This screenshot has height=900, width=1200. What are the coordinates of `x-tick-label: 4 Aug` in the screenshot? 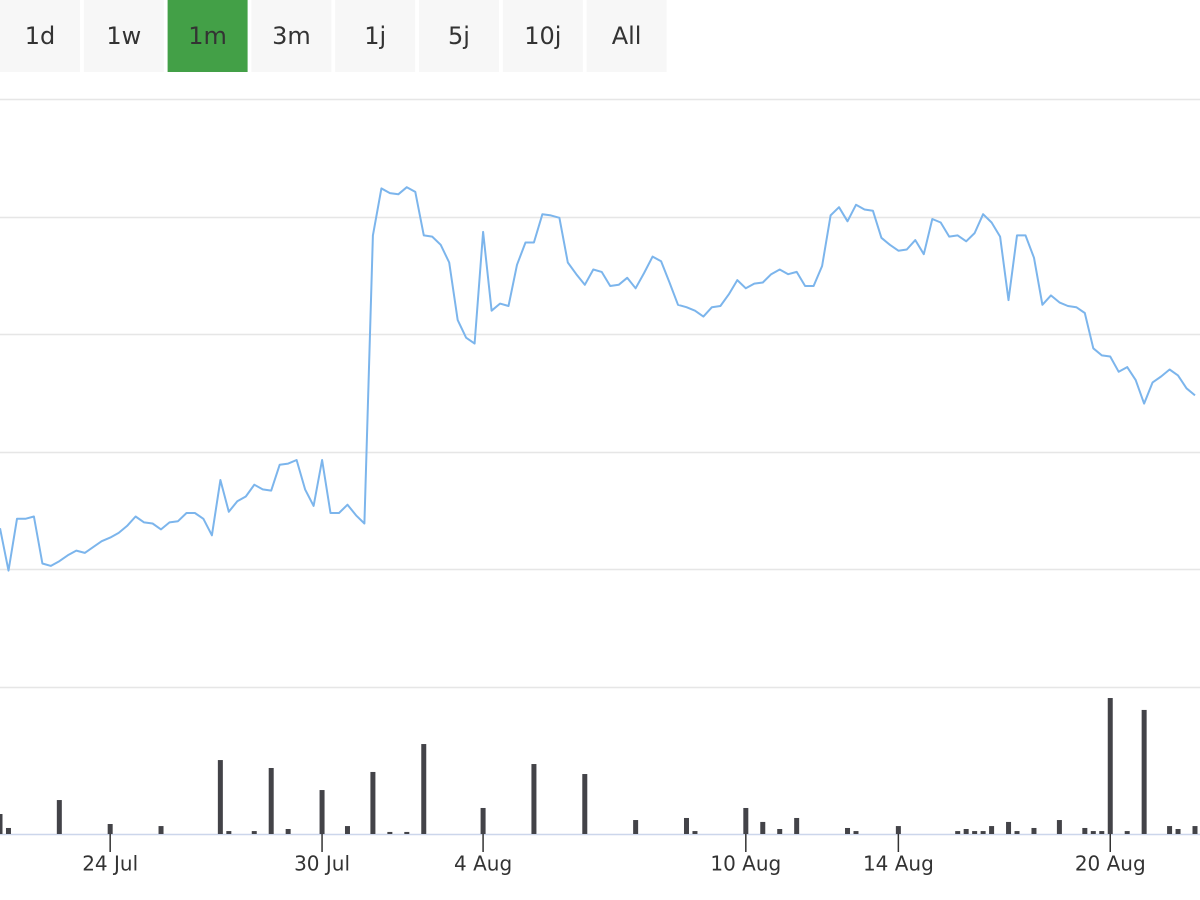 It's located at (483, 864).